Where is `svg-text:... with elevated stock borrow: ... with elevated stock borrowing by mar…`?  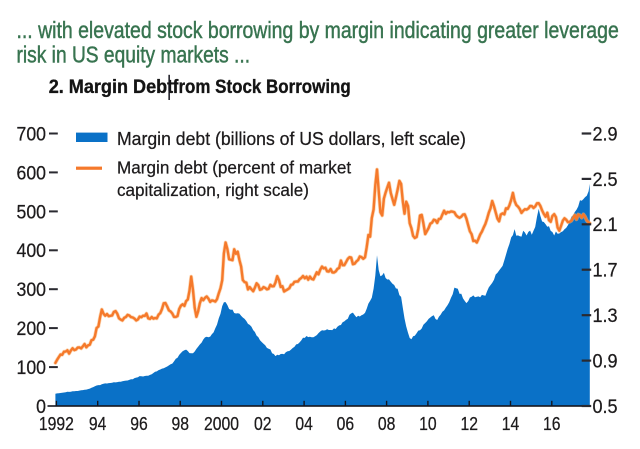 svg-text:... with elevated stock borrow: ... with elevated stock borrowing by mar… is located at coordinates (318, 30).